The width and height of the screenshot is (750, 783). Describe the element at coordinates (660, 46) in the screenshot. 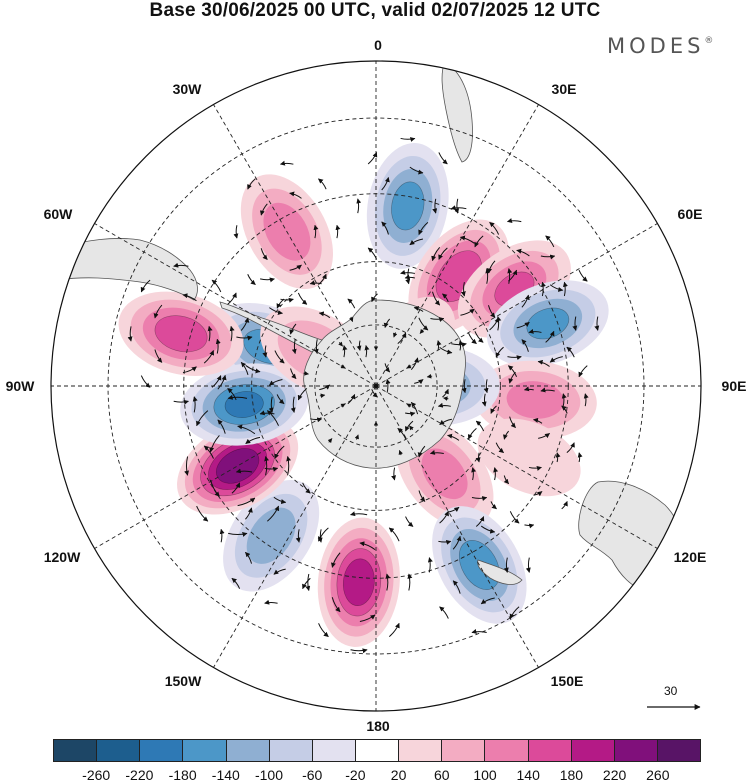

I see `modes-logo: MODES®` at that location.